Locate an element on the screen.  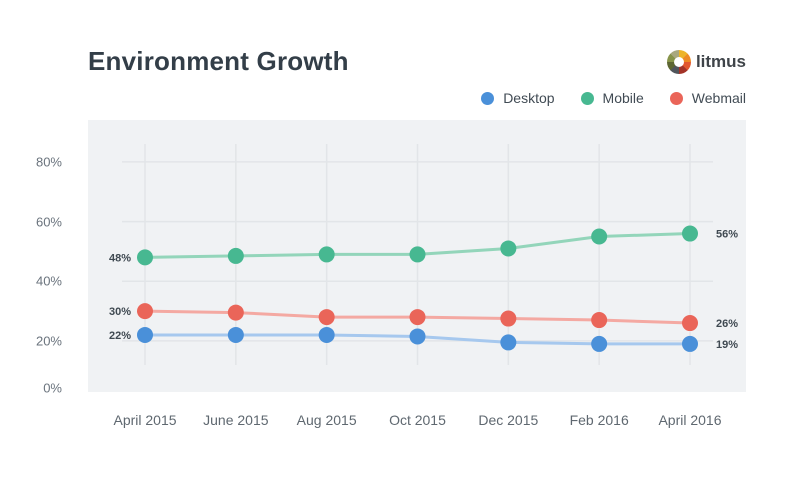
y-tick-label: 60% is located at coordinates (48, 222).